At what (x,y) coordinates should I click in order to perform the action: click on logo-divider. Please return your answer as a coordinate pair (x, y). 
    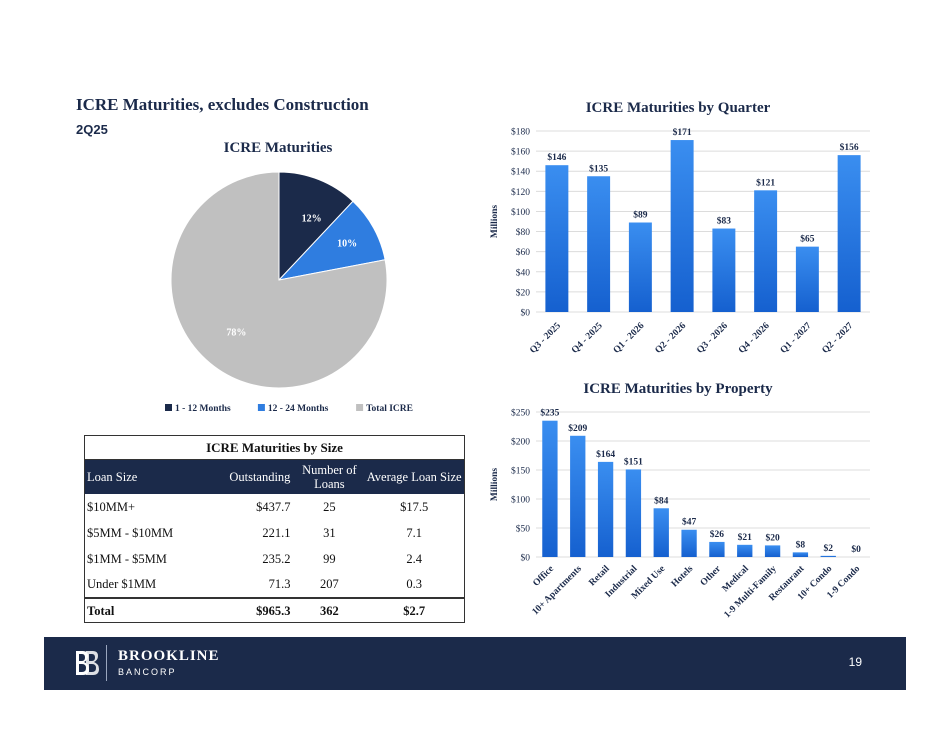
    Looking at the image, I should click on (106, 663).